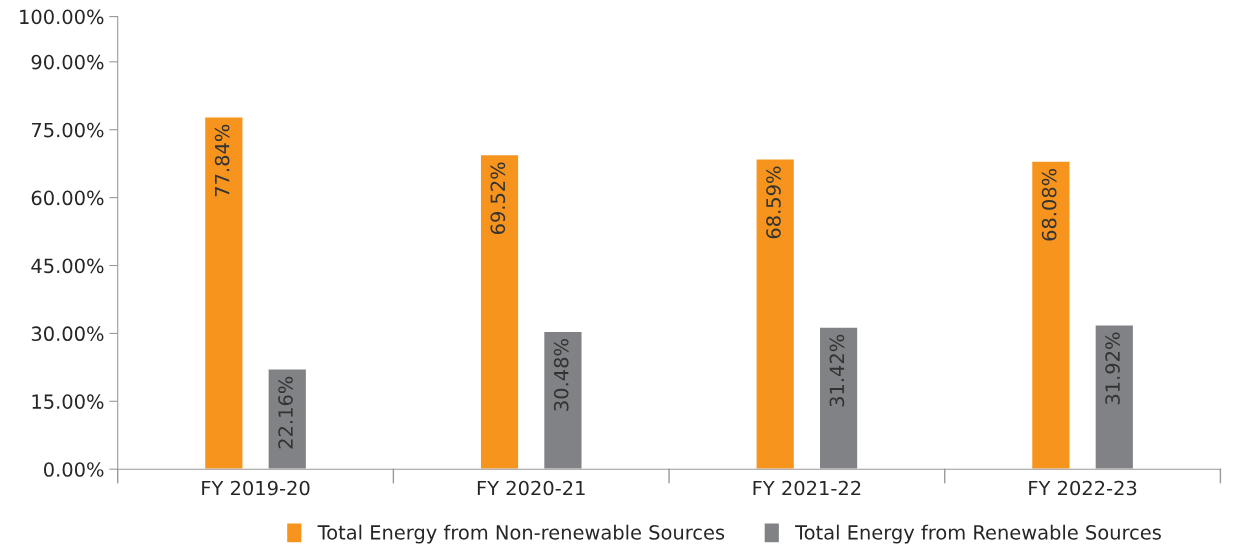  I want to click on y-tick-label: 30.00%, so click(67, 334).